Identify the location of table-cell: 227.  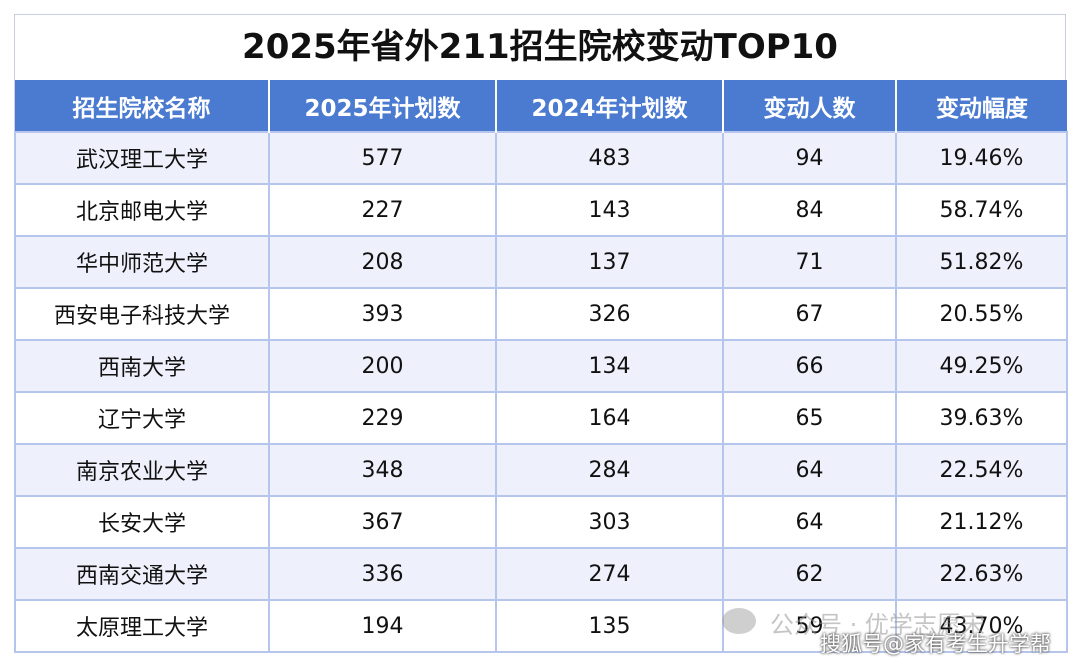
(382, 210).